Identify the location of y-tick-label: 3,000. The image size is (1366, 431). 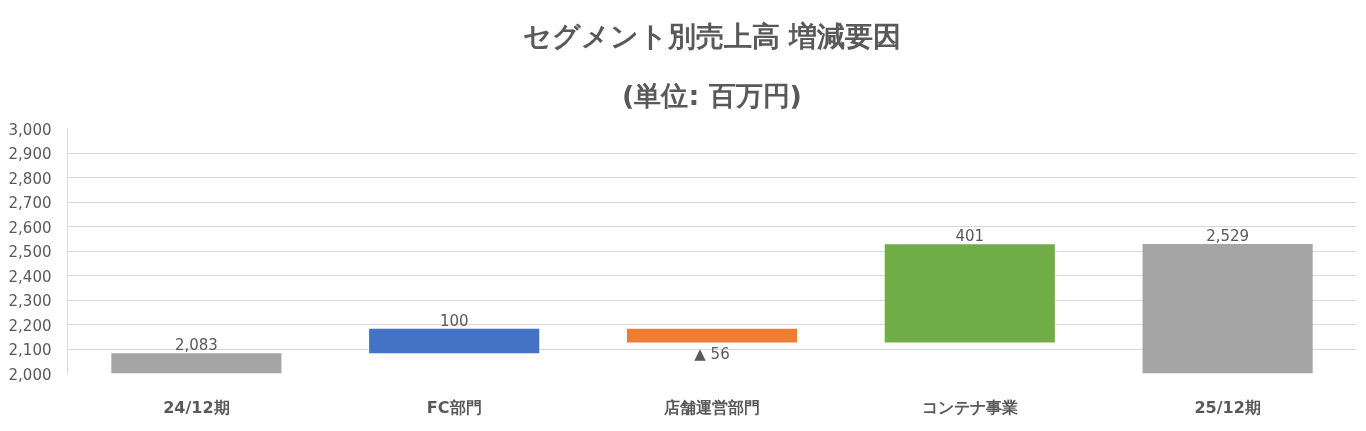
(30, 129).